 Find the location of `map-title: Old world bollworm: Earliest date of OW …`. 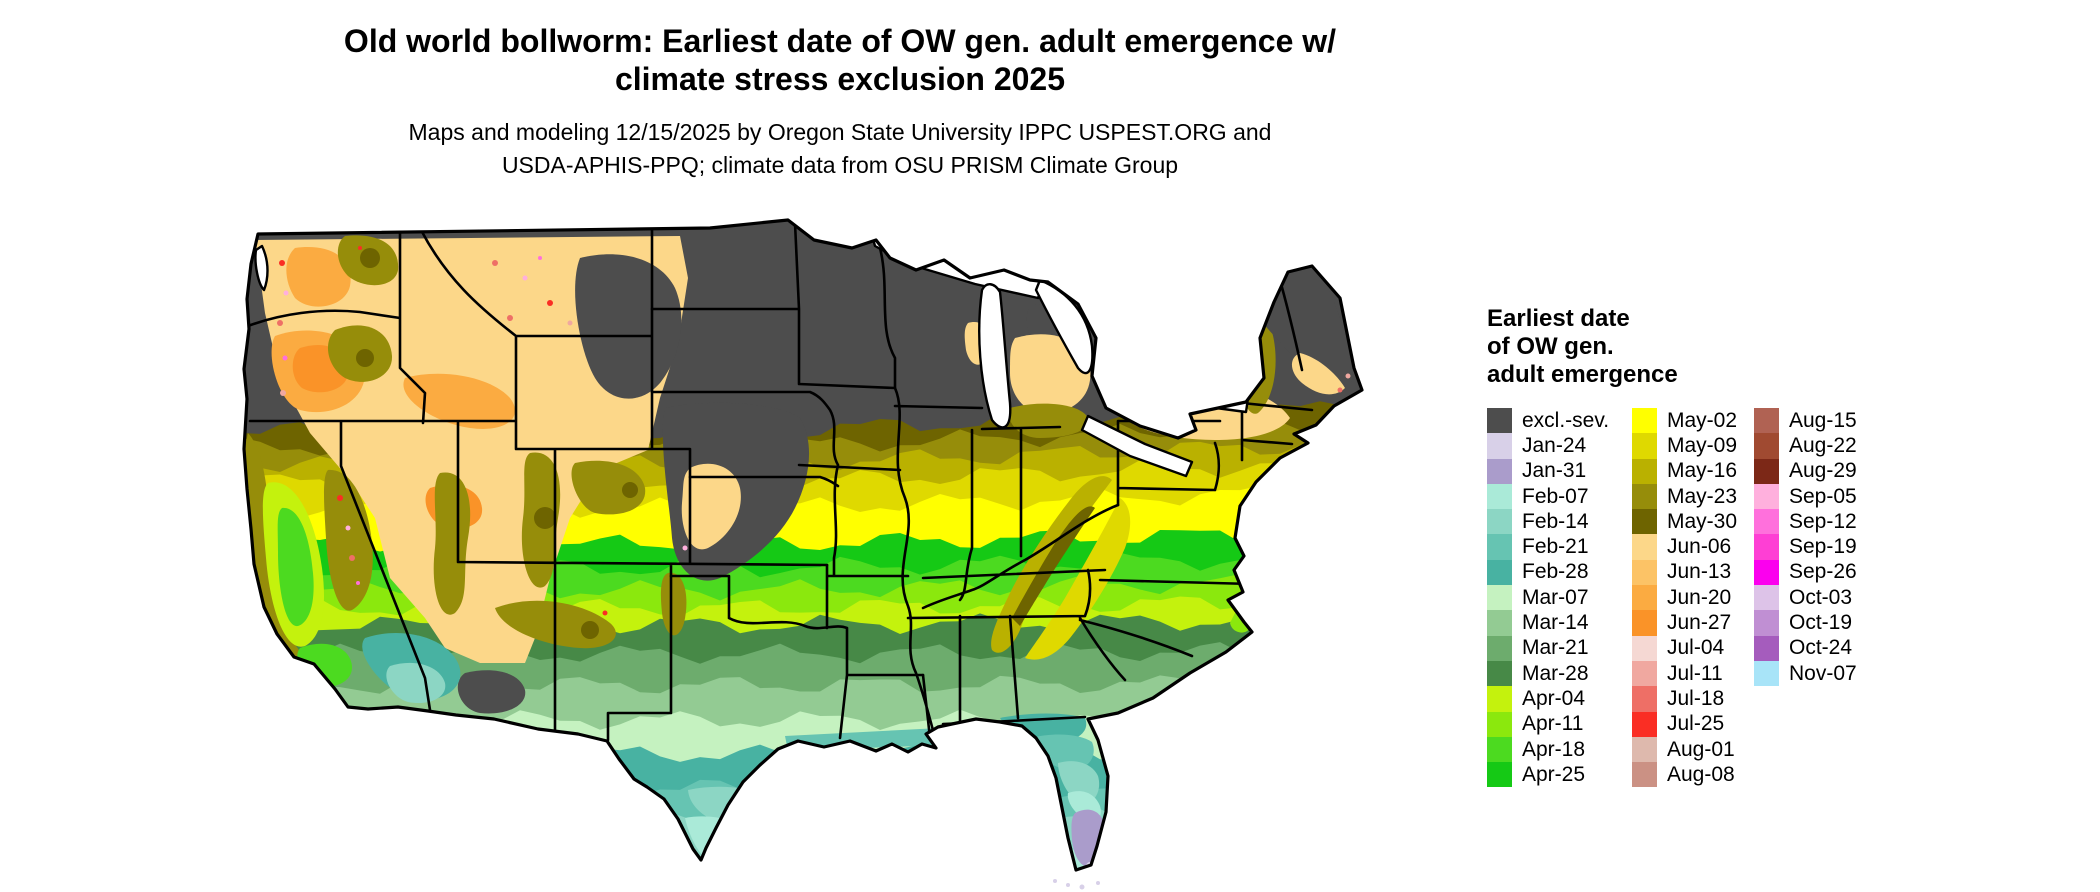

map-title: Old world bollworm: Earliest date of OW … is located at coordinates (840, 60).